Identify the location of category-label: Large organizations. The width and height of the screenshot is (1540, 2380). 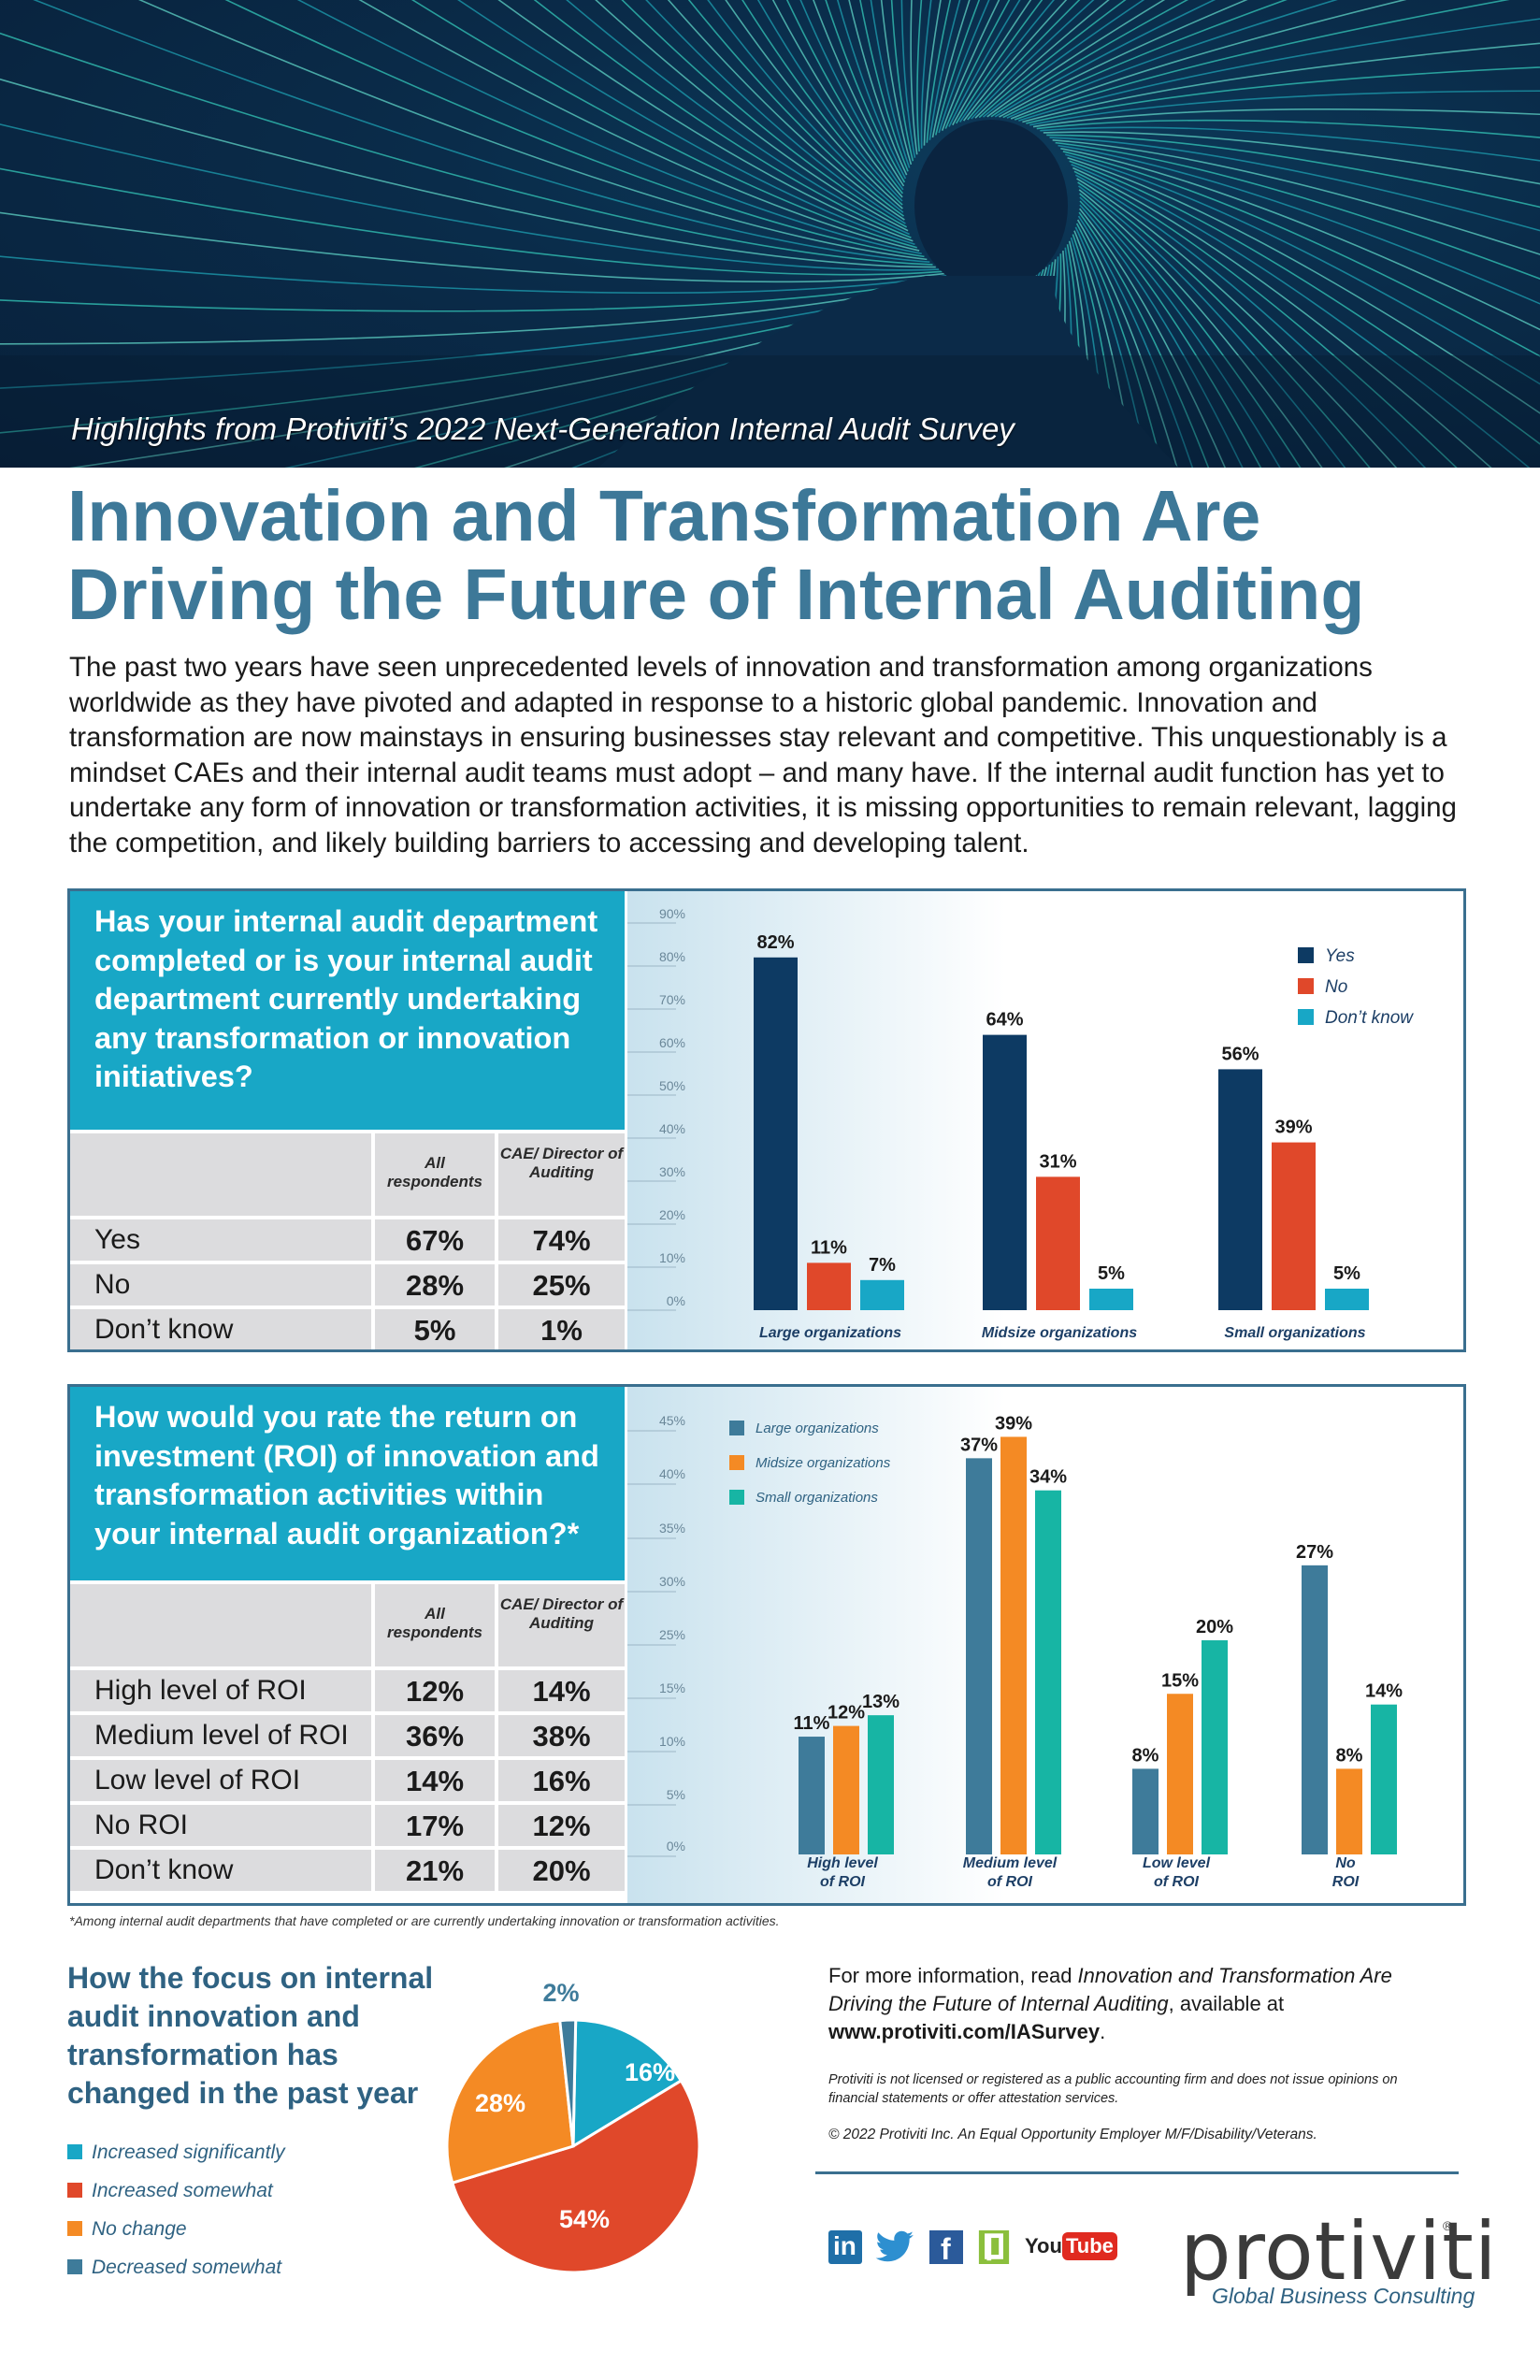
(830, 1333).